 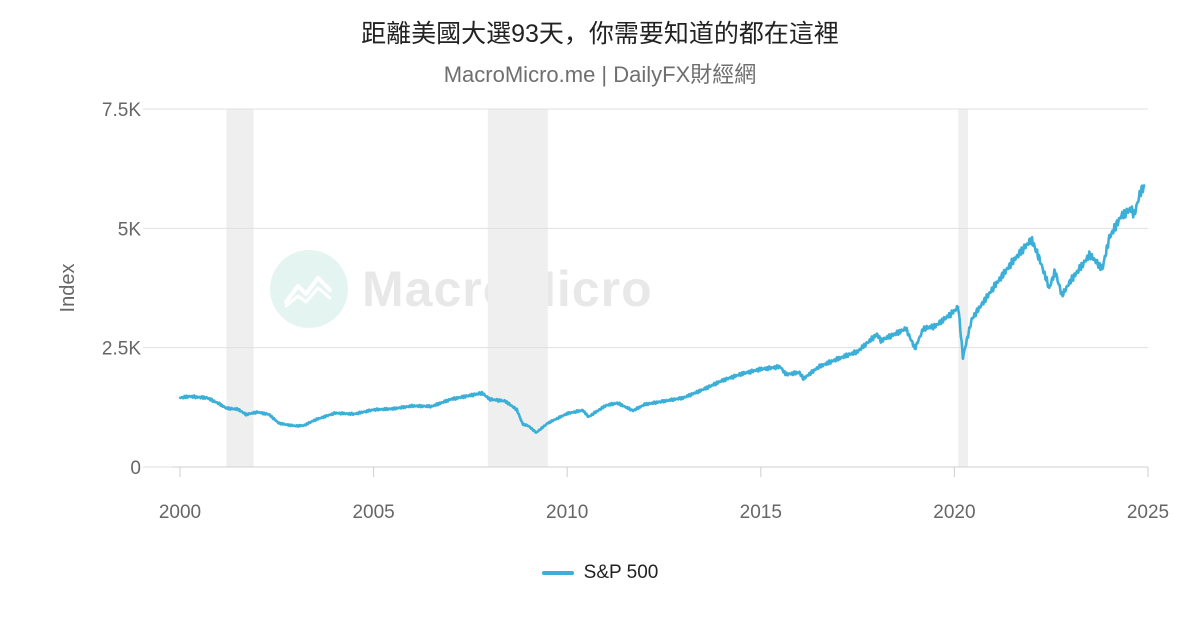 I want to click on y-tick-label: 5K, so click(x=130, y=229).